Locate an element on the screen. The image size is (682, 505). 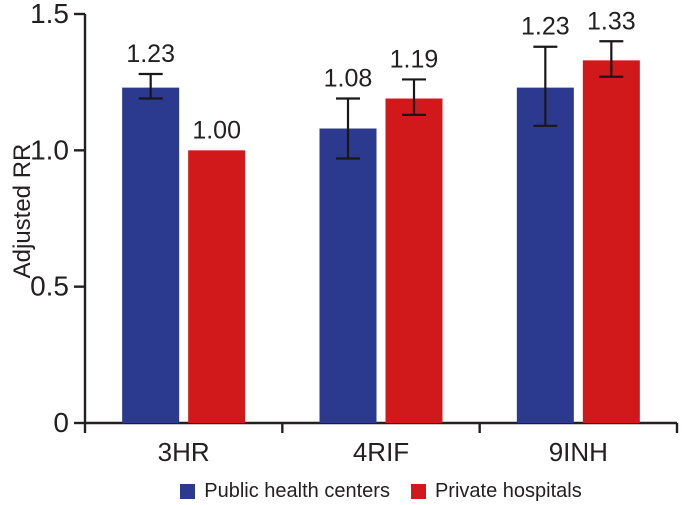
legend-item-public-health-centers: Public health centers is located at coordinates (285, 491).